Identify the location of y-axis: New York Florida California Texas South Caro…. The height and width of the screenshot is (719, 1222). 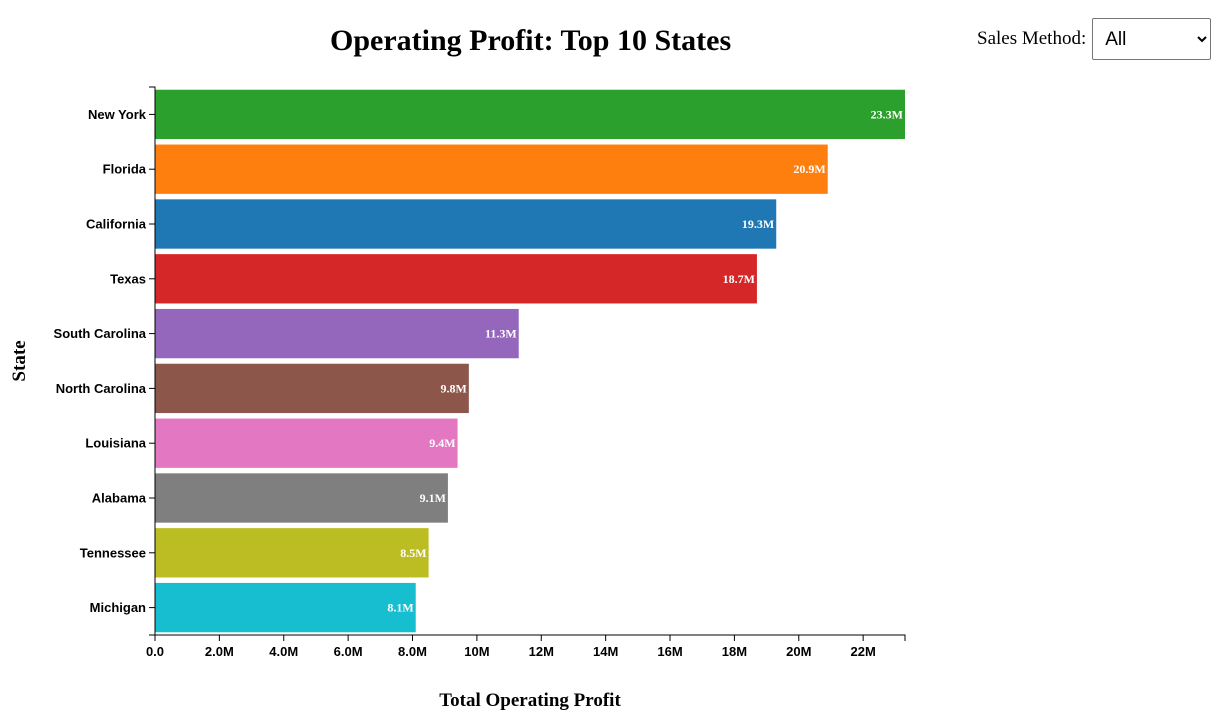
(105, 361).